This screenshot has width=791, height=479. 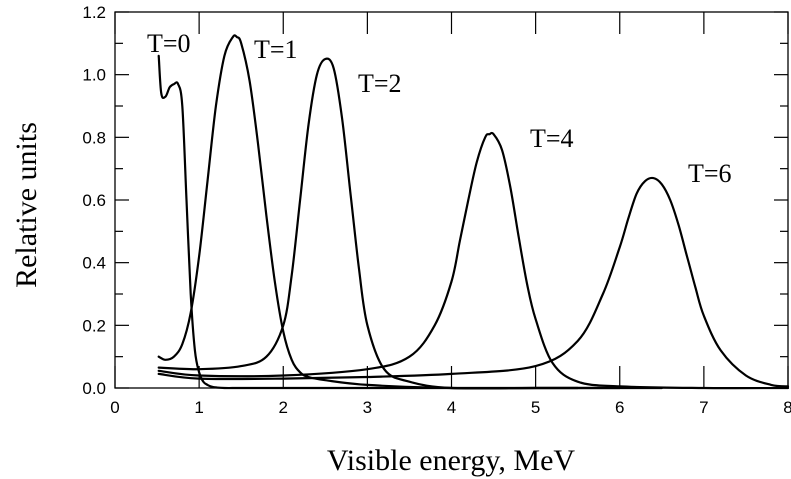 What do you see at coordinates (94, 325) in the screenshot?
I see `y-tick-label: 0.2` at bounding box center [94, 325].